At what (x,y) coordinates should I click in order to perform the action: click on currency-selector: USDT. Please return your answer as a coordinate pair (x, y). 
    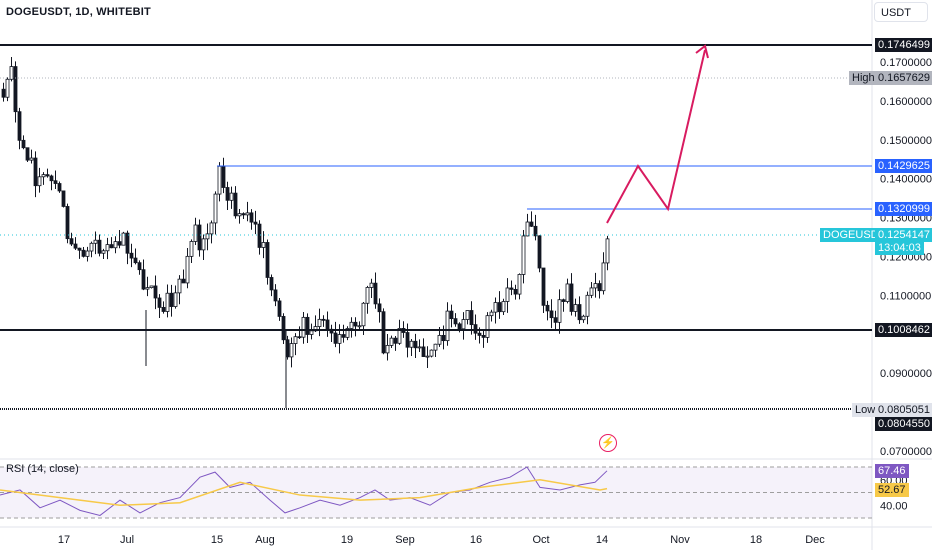
    Looking at the image, I should click on (901, 12).